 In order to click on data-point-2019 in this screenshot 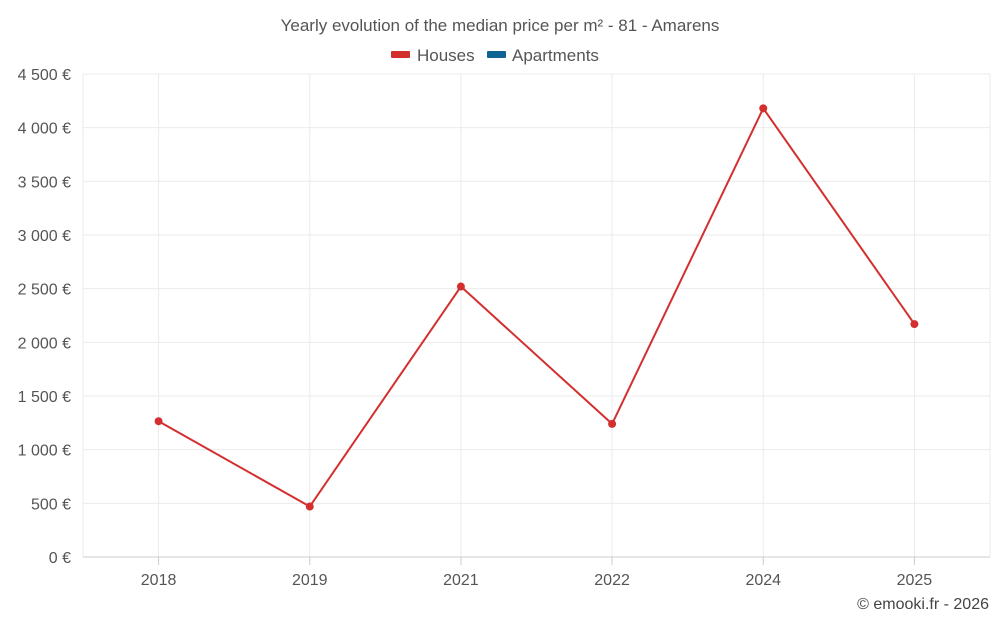, I will do `click(309, 506)`.